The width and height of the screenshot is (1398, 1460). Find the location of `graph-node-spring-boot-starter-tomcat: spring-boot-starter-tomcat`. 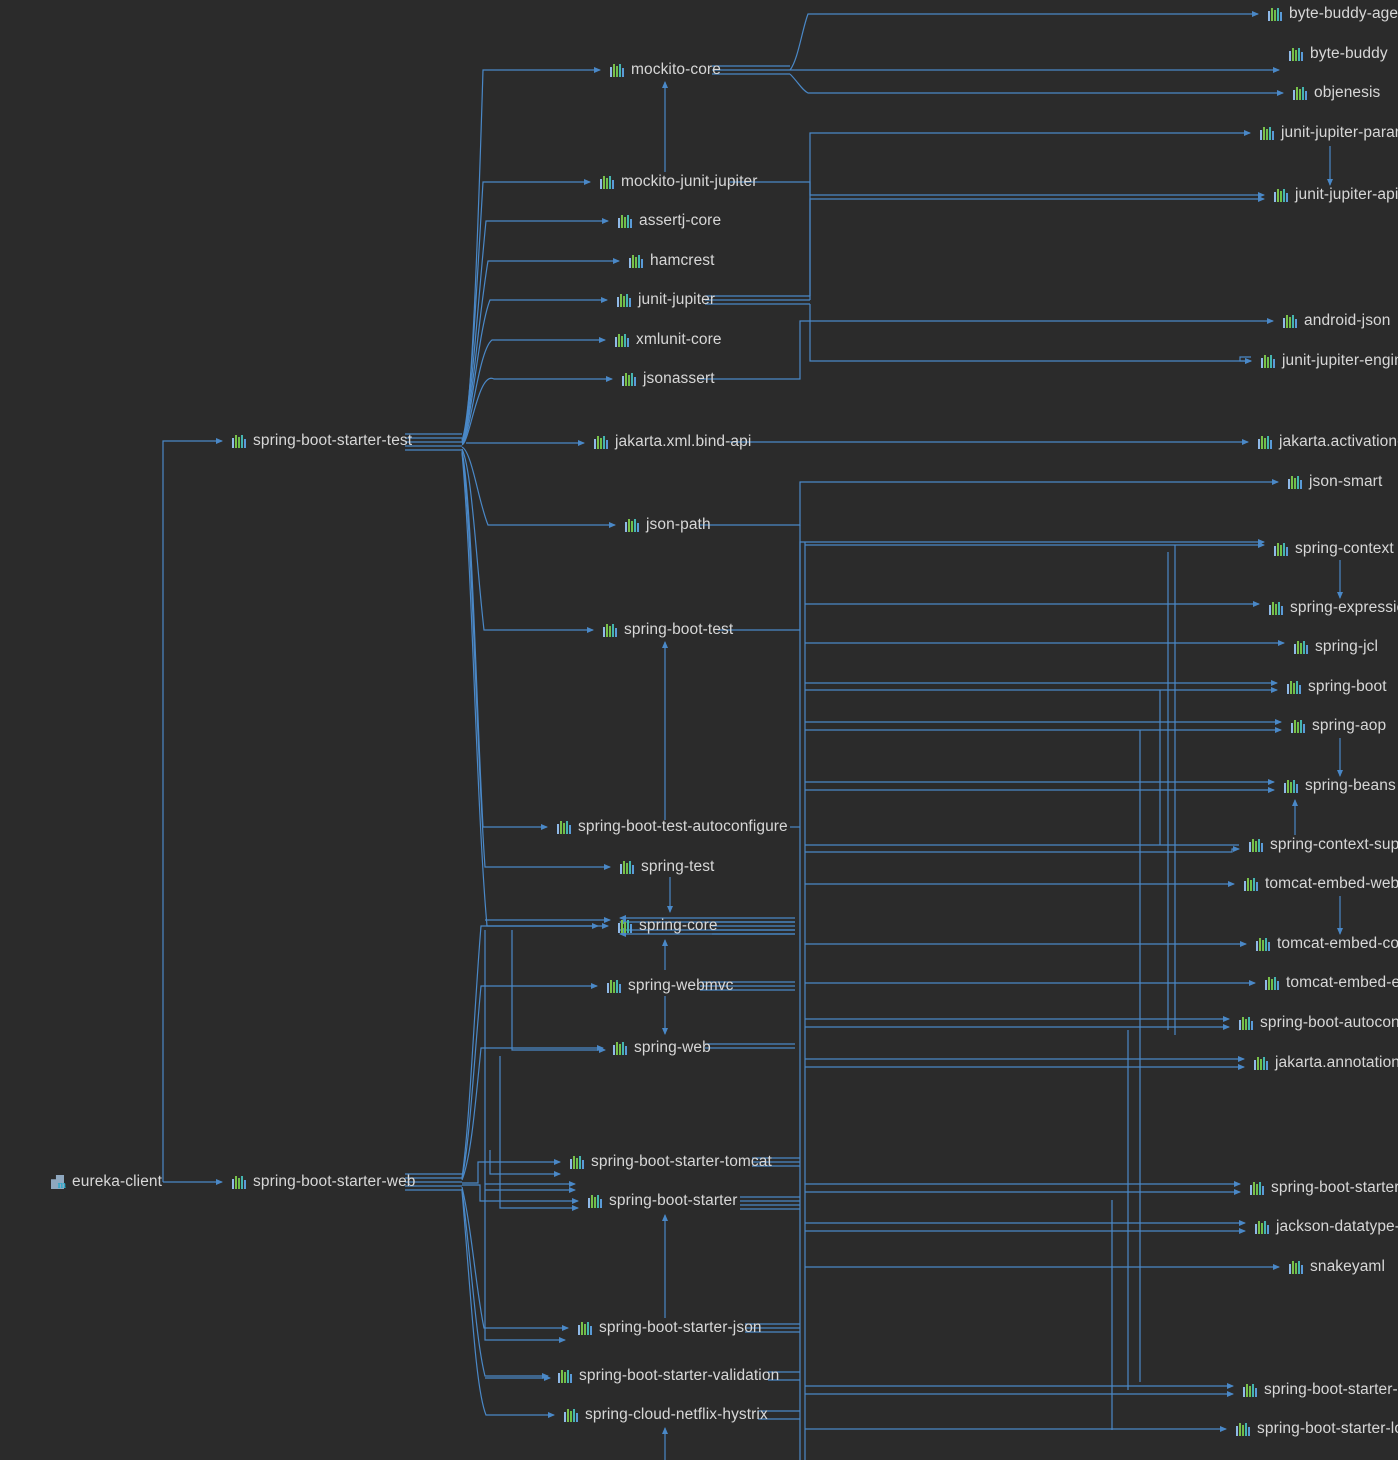

graph-node-spring-boot-starter-tomcat: spring-boot-starter-tomcat is located at coordinates (671, 1162).